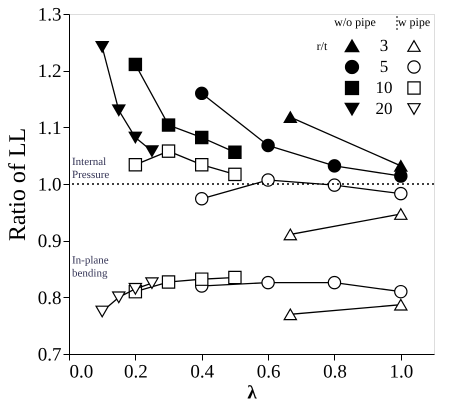 Image resolution: width=455 pixels, height=420 pixels. What do you see at coordinates (384, 45) in the screenshot?
I see `legend-label: 3` at bounding box center [384, 45].